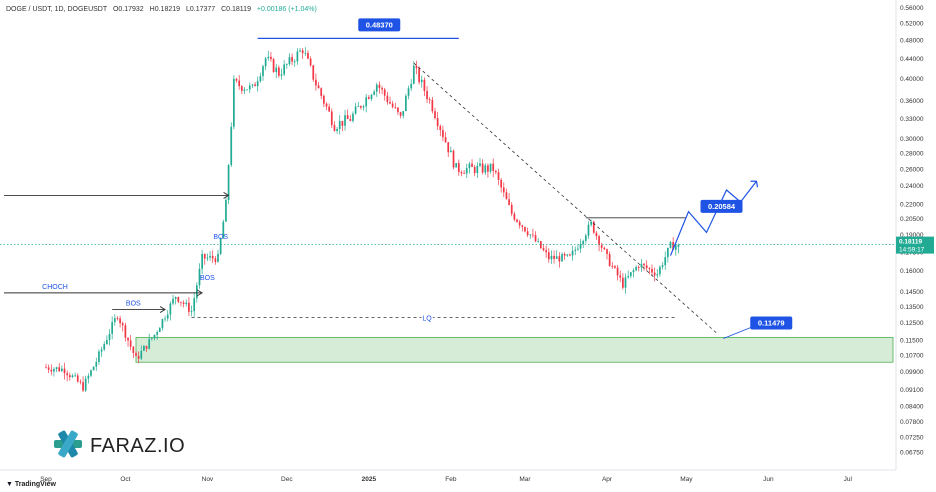  Describe the element at coordinates (369, 479) in the screenshot. I see `x-tick-label: 2025` at that location.